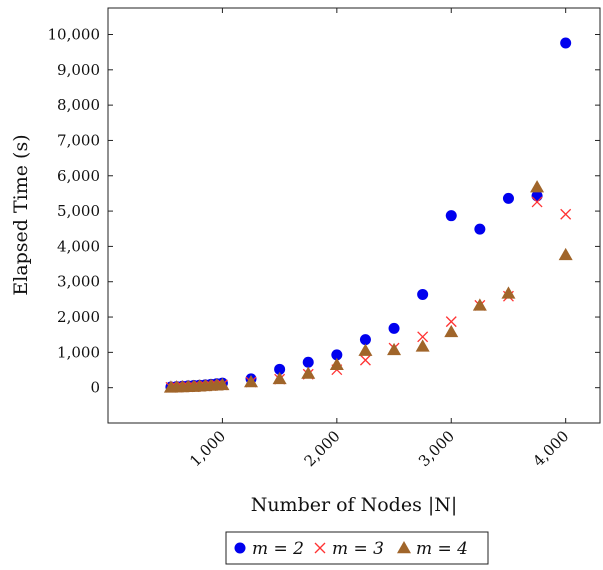 The height and width of the screenshot is (570, 603). What do you see at coordinates (404, 547) in the screenshot?
I see `legend-marker-triangle` at bounding box center [404, 547].